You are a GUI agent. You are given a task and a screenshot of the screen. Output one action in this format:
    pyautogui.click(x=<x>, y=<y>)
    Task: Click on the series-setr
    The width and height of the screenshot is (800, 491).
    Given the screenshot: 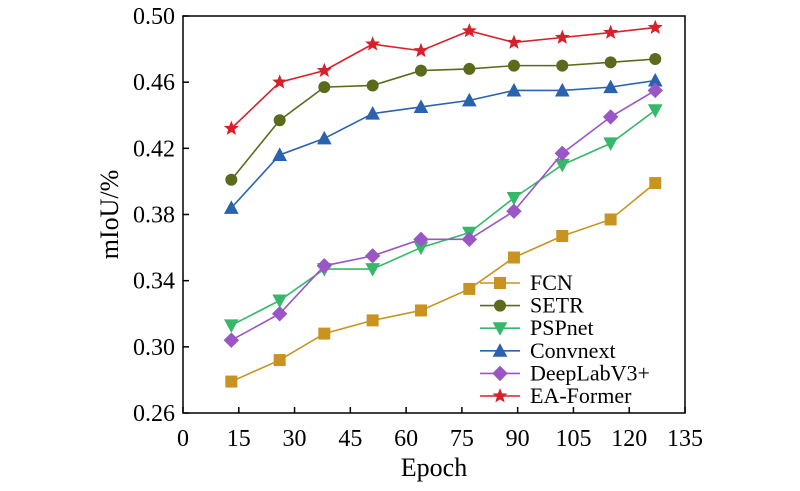 What is the action you would take?
    pyautogui.click(x=443, y=119)
    